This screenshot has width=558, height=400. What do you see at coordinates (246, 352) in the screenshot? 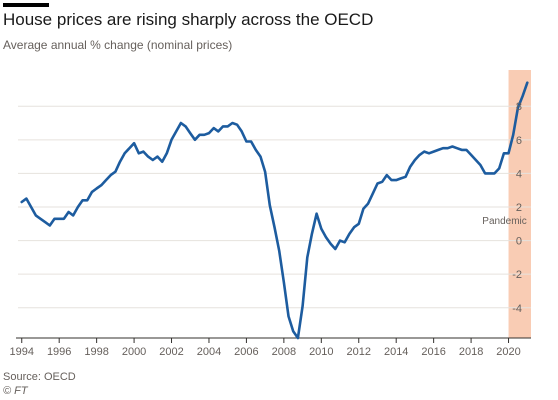
I see `x-tick-label: 2006` at bounding box center [246, 352].